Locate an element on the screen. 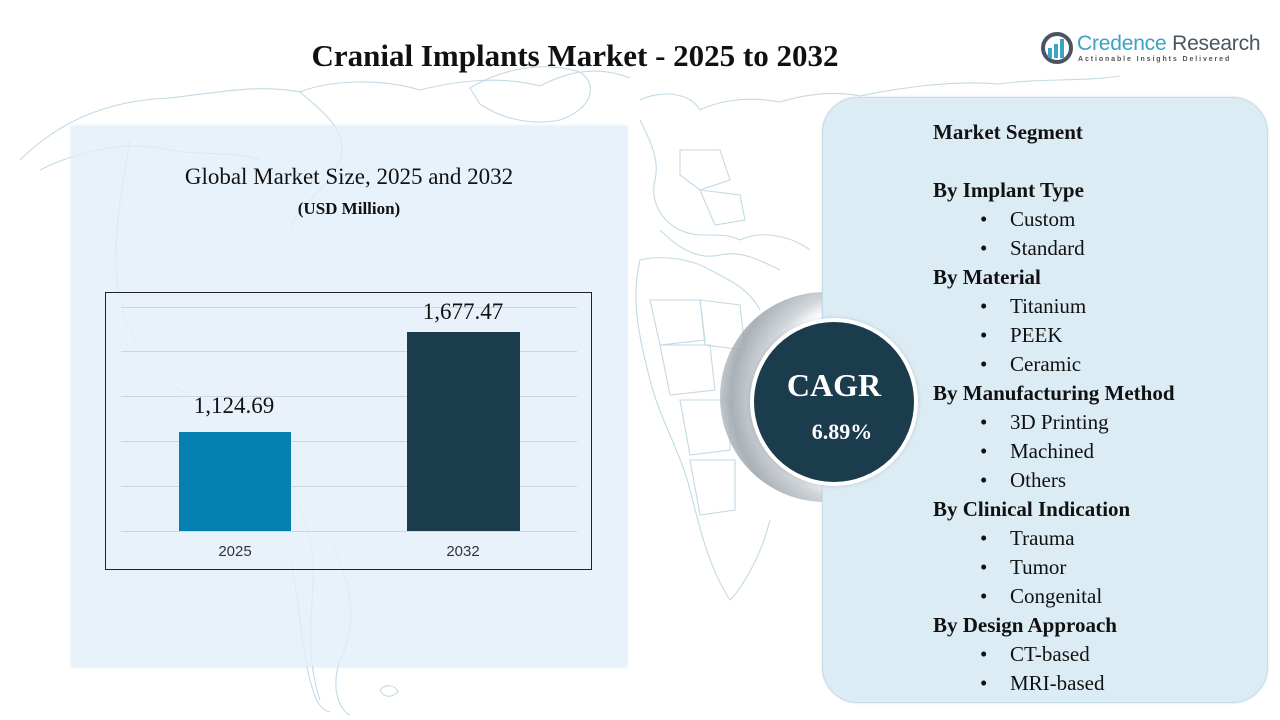 The width and height of the screenshot is (1280, 720). cagr-badge: CAGR 6.89% is located at coordinates (834, 402).